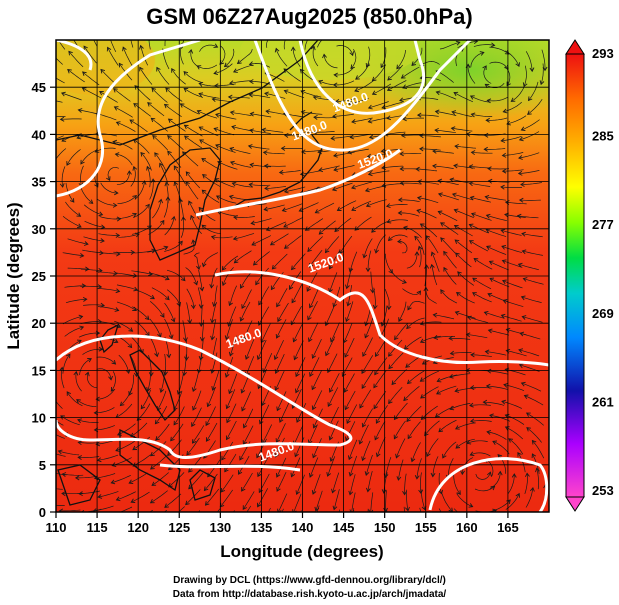  What do you see at coordinates (138, 527) in the screenshot?
I see `x-tick-label: 120` at bounding box center [138, 527].